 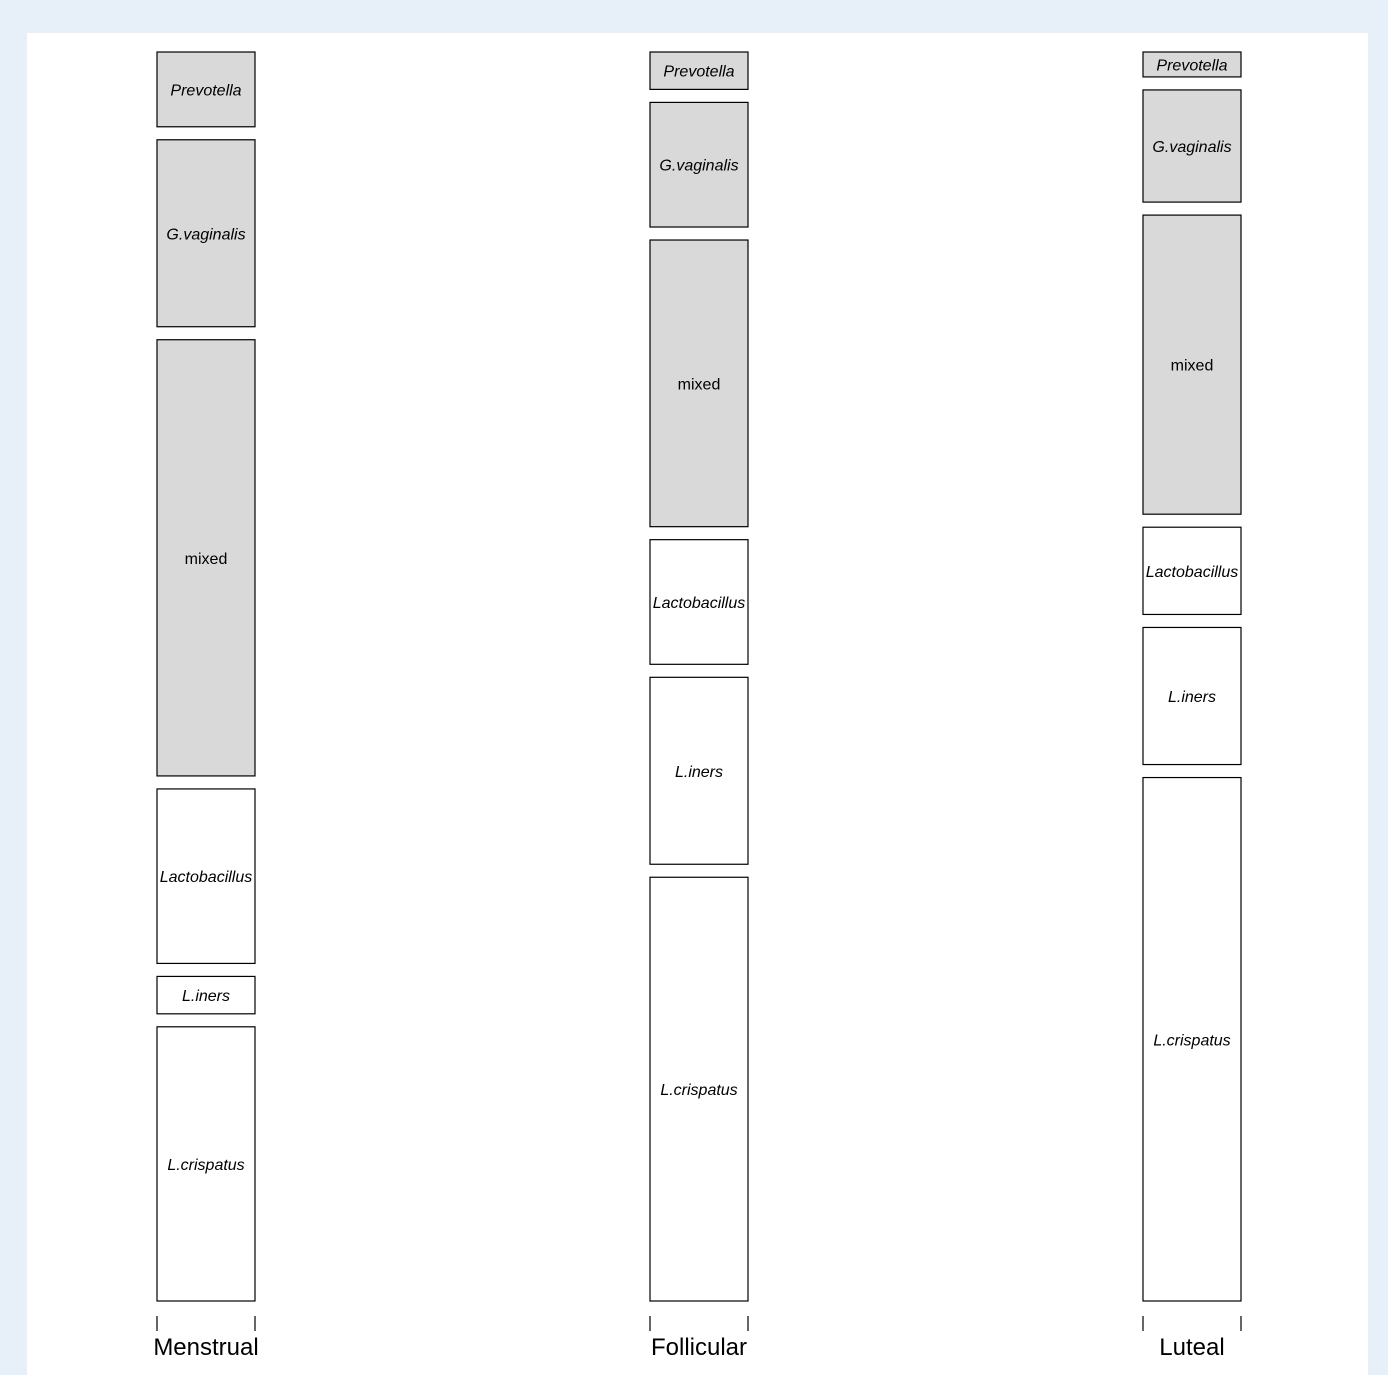 What do you see at coordinates (452, 165) in the screenshot?
I see `flow-blue-gvaginalis-to-gvaginalis` at bounding box center [452, 165].